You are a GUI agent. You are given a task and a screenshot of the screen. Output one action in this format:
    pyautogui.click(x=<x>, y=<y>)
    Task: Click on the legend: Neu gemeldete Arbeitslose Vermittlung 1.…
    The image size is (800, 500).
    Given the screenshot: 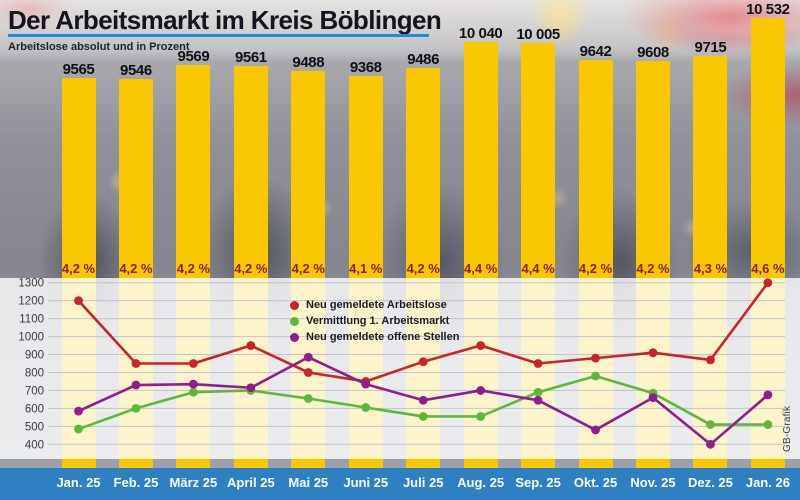 What is the action you would take?
    pyautogui.click(x=374, y=321)
    